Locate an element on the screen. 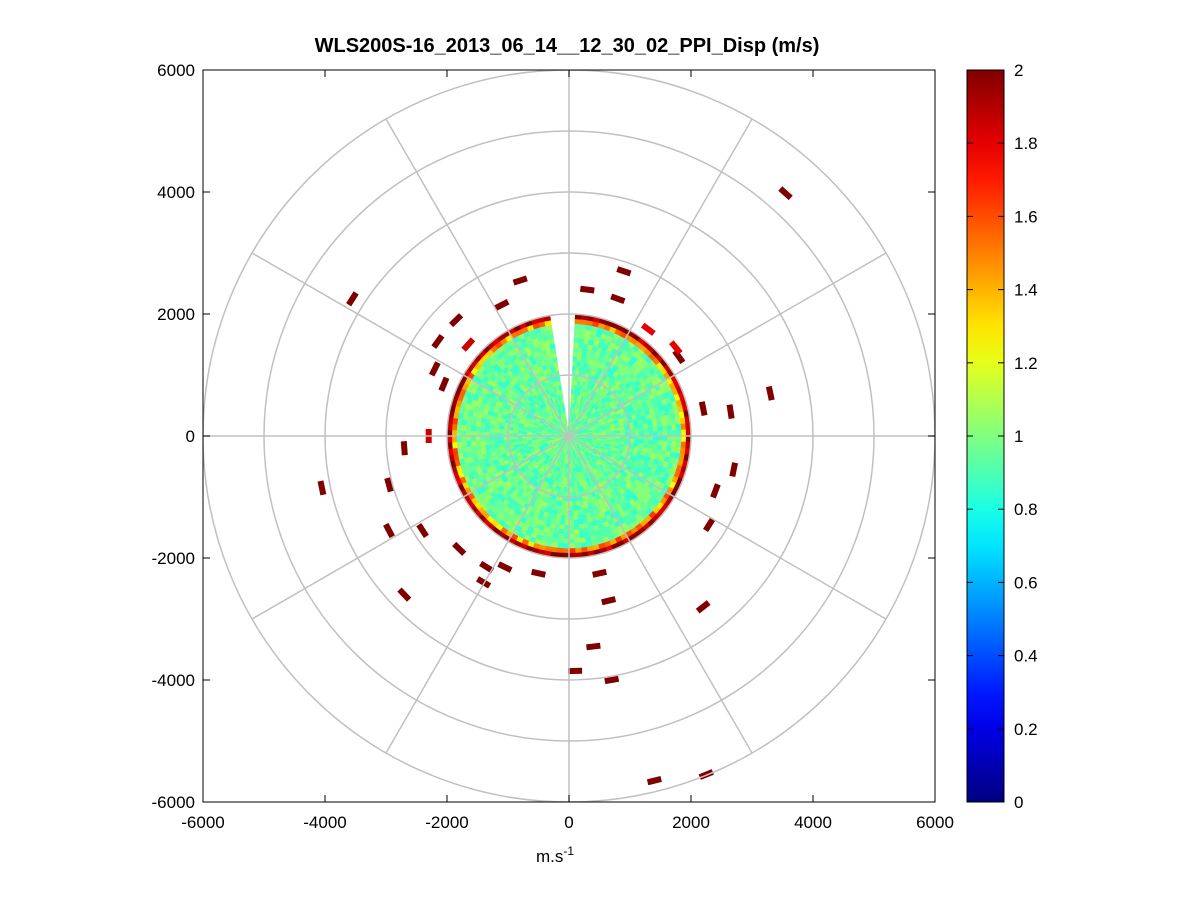  x-tick-label: -4000 is located at coordinates (324, 822).